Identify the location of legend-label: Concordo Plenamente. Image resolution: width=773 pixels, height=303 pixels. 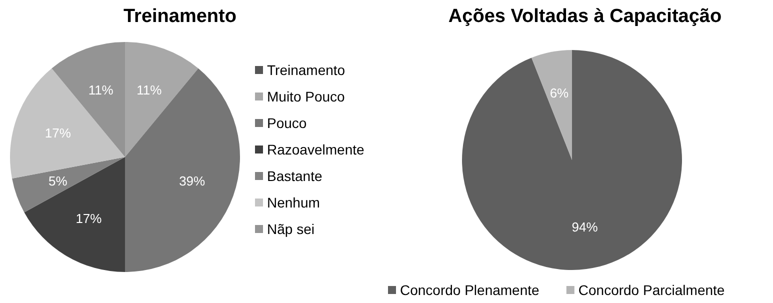
(470, 290).